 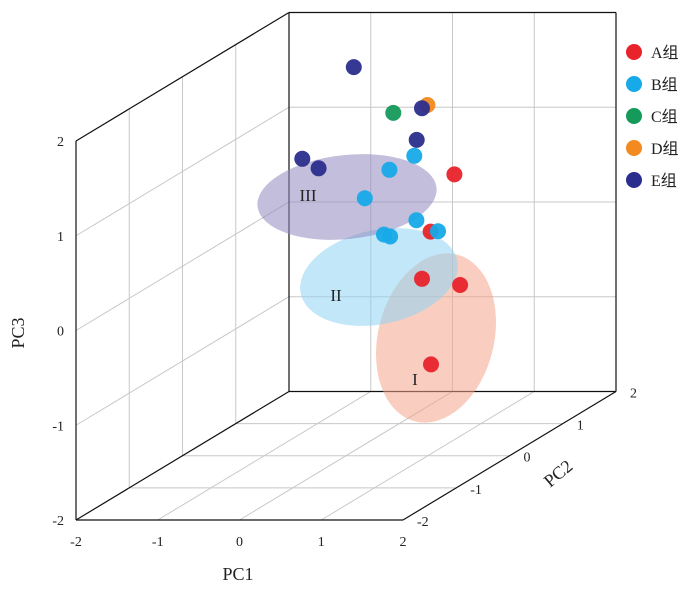 What do you see at coordinates (403, 542) in the screenshot?
I see `x-tick-label: 2` at bounding box center [403, 542].